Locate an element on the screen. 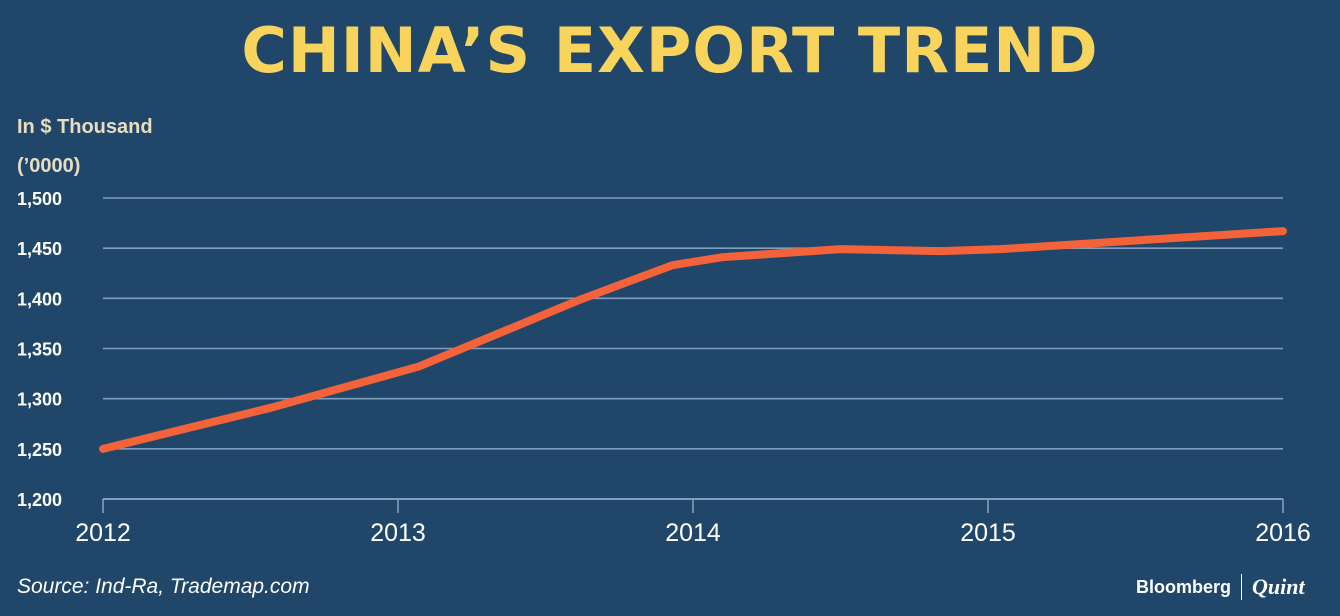  y-tick-label: 1,400 is located at coordinates (39, 299).